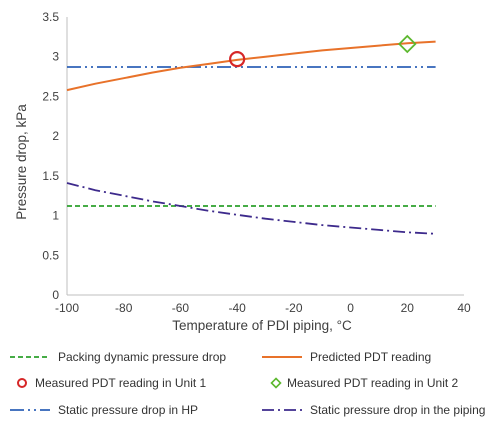 The height and width of the screenshot is (429, 500). Describe the element at coordinates (237, 308) in the screenshot. I see `x-tick-label: -40` at that location.